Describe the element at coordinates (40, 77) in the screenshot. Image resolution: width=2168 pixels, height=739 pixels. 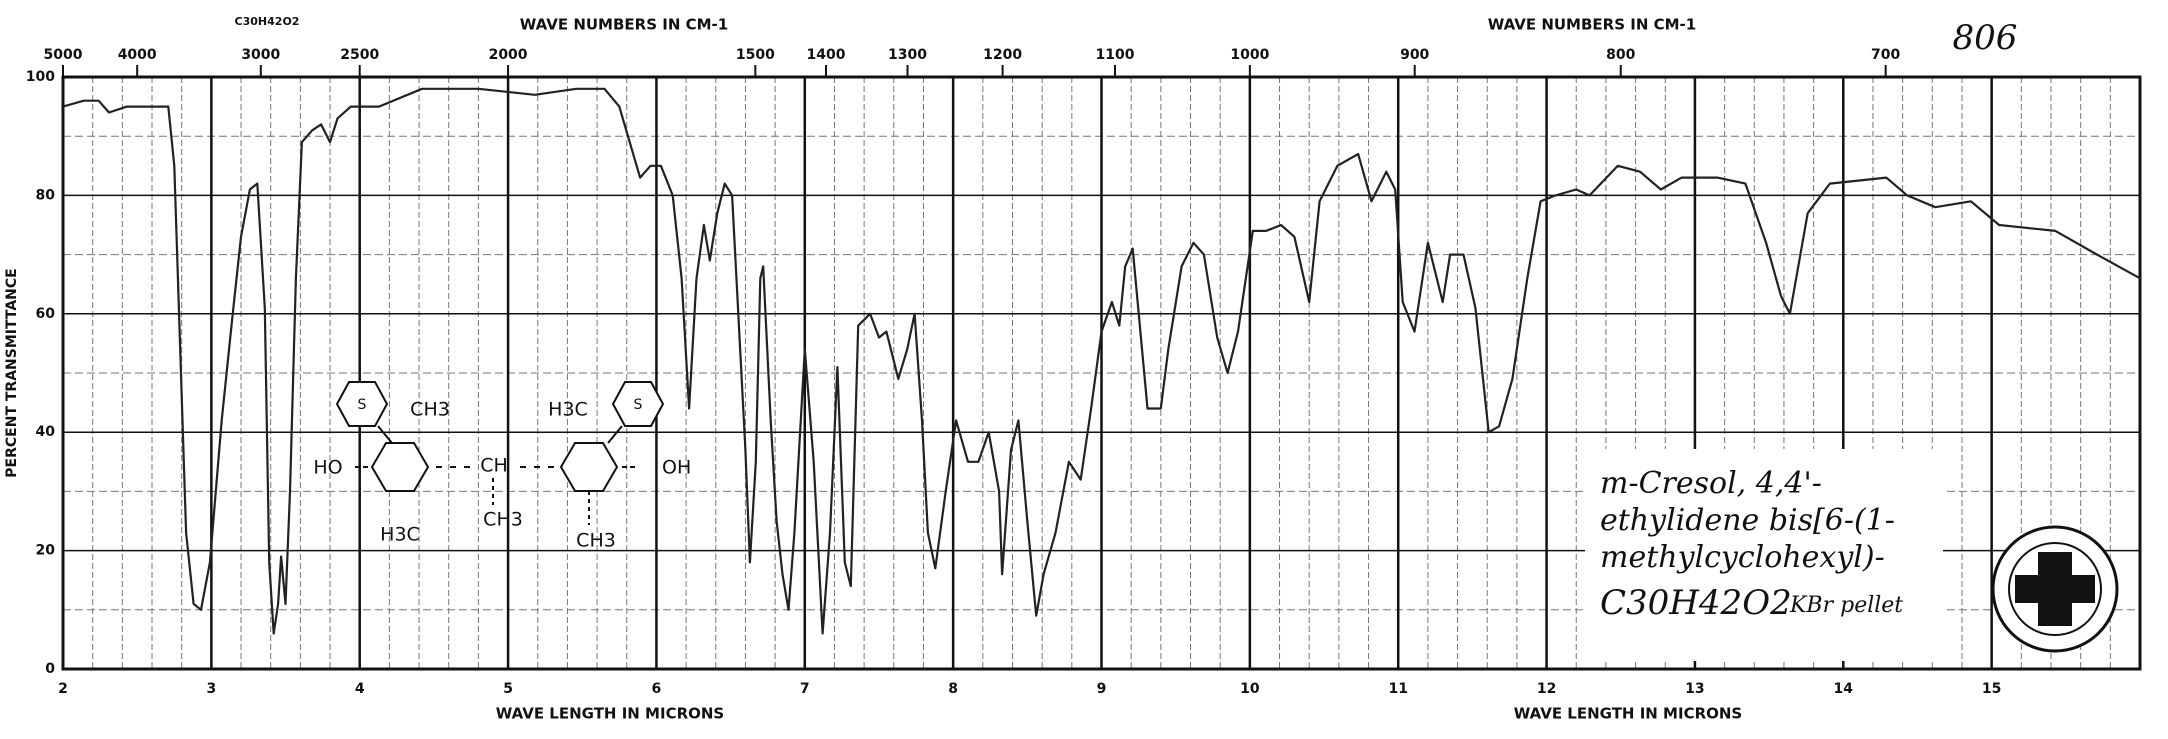
I see `y-tick-label: 100` at that location.